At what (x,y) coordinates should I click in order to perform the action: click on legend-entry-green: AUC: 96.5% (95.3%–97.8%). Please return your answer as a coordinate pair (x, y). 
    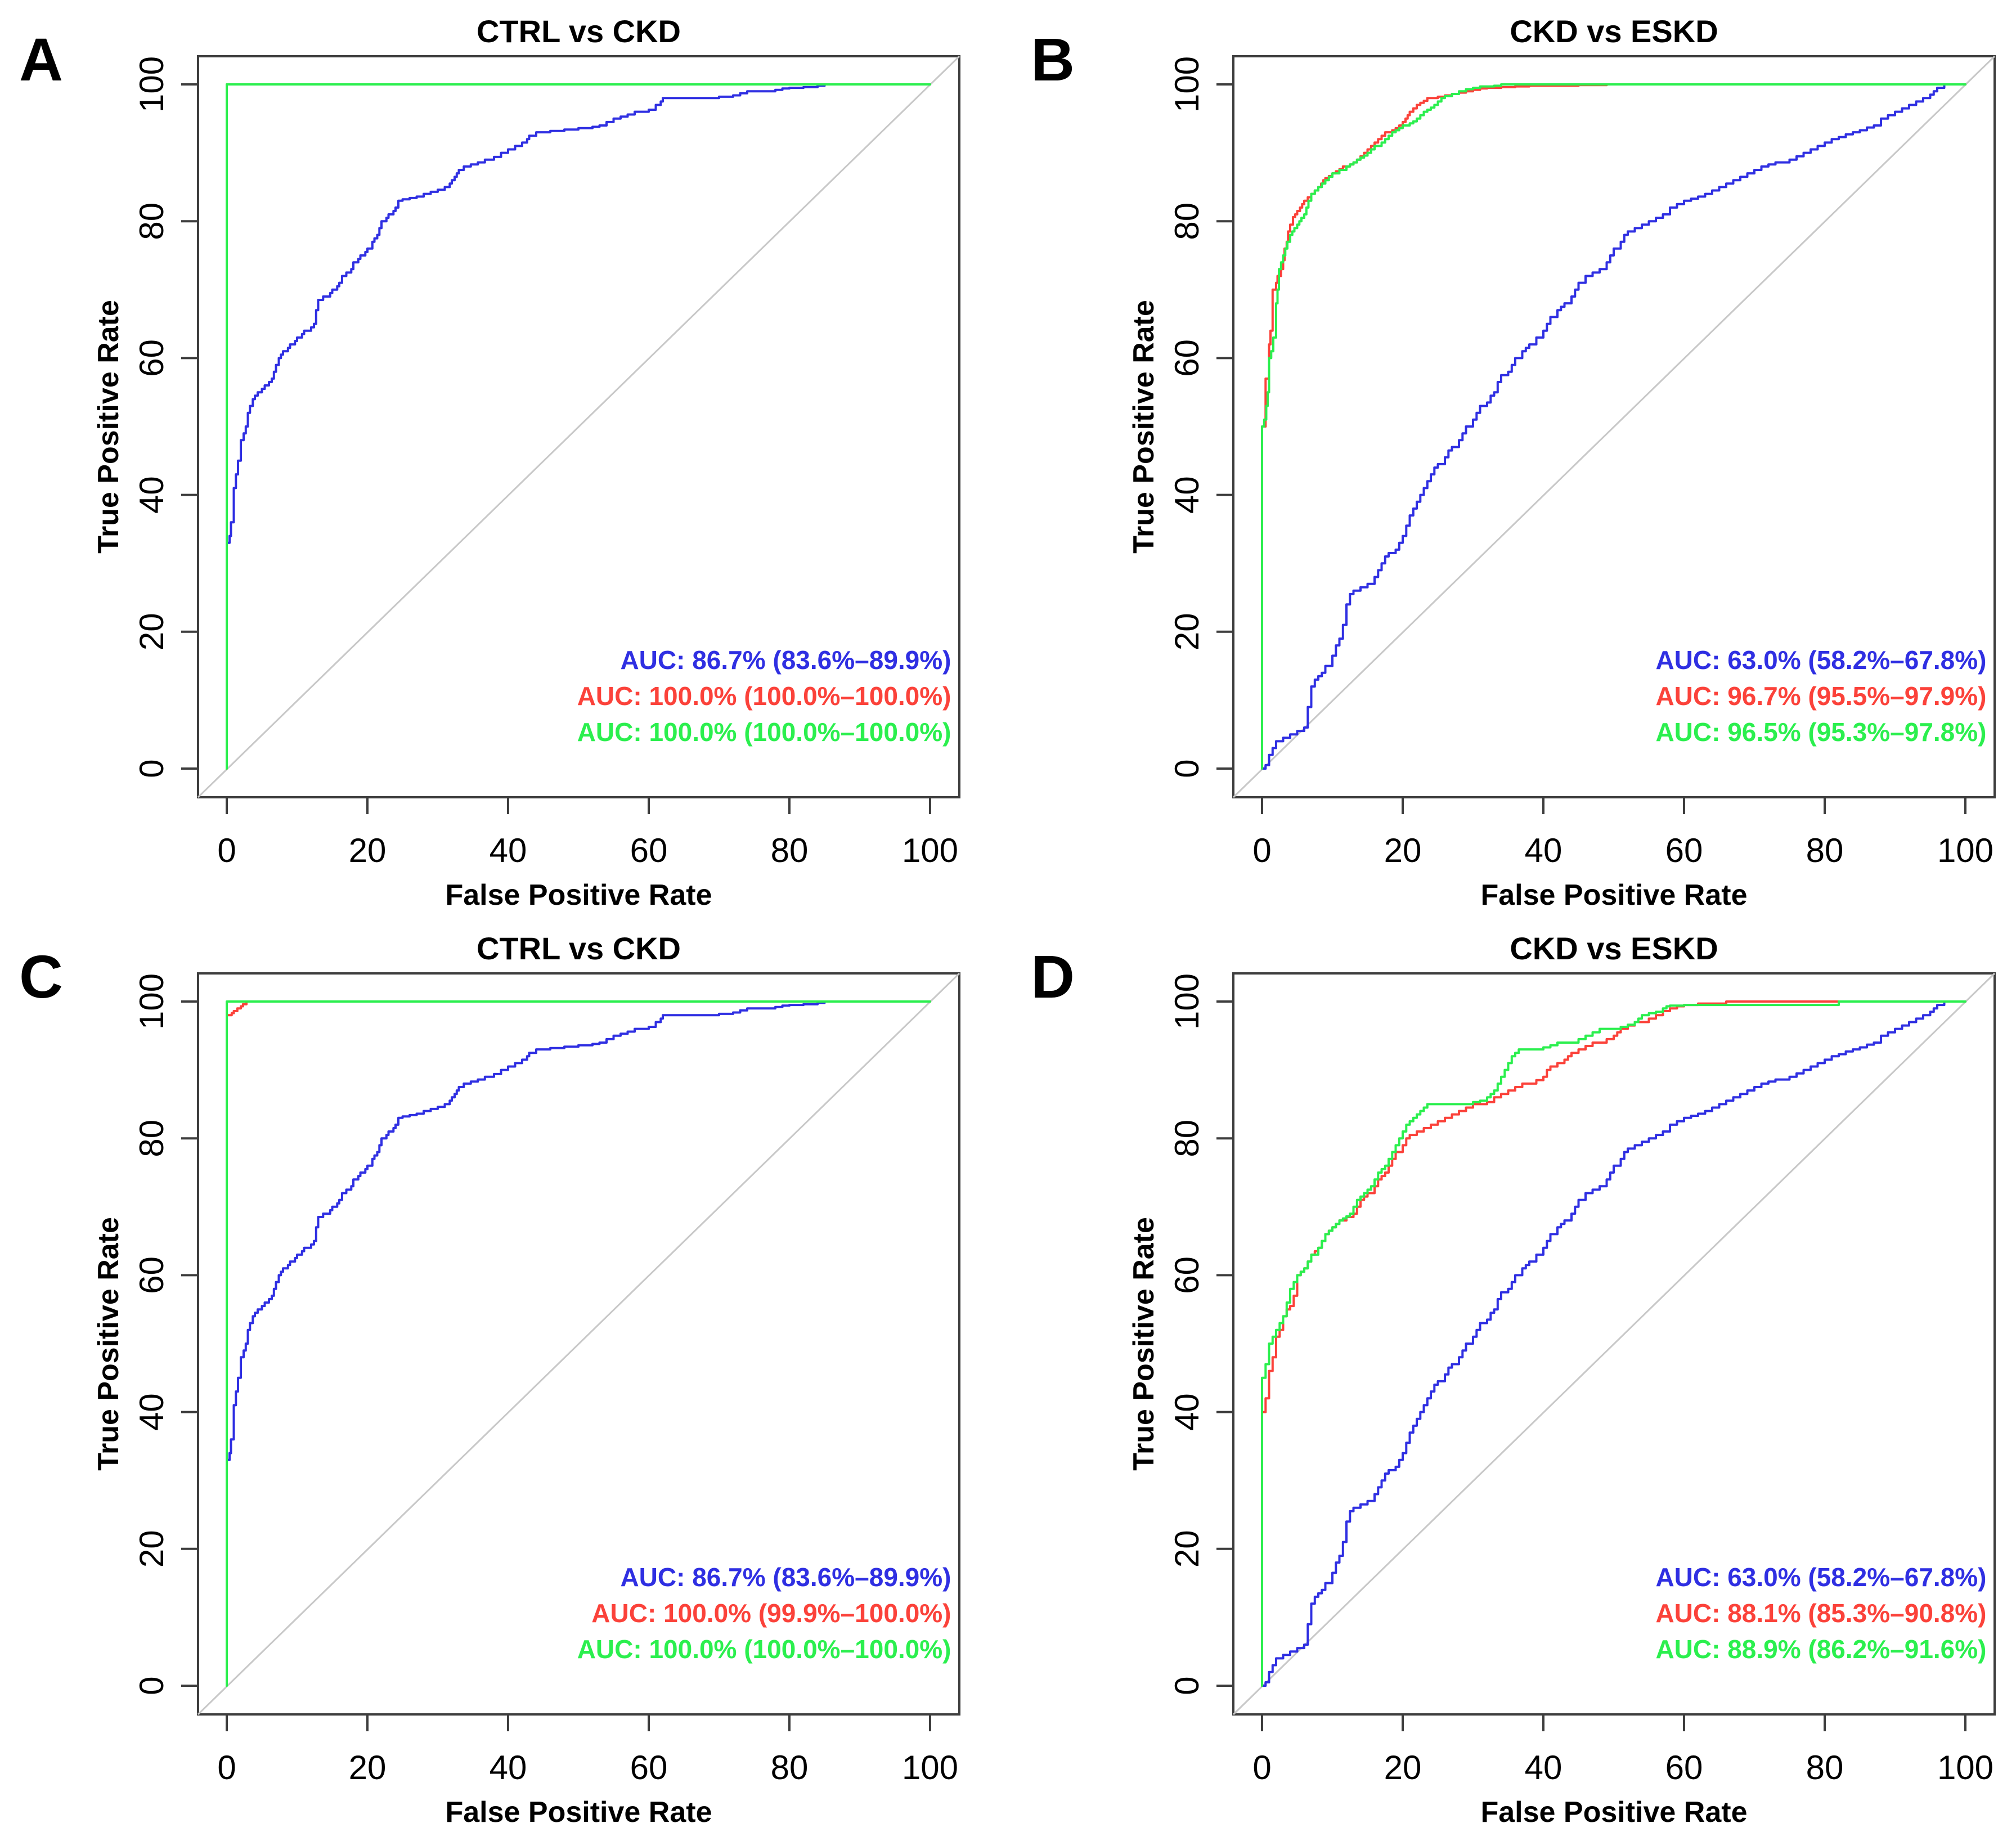
    Looking at the image, I should click on (1820, 732).